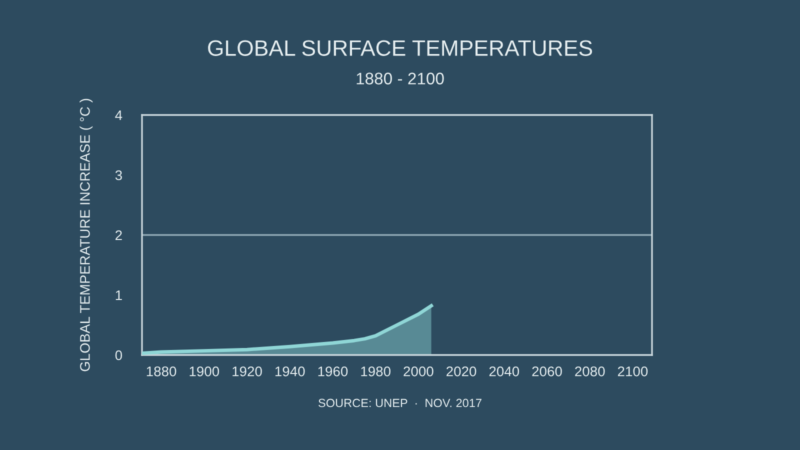  What do you see at coordinates (86, 235) in the screenshot?
I see `y-axis-title: GLOBAL TEMPERATURE INCREASE ( °C )` at bounding box center [86, 235].